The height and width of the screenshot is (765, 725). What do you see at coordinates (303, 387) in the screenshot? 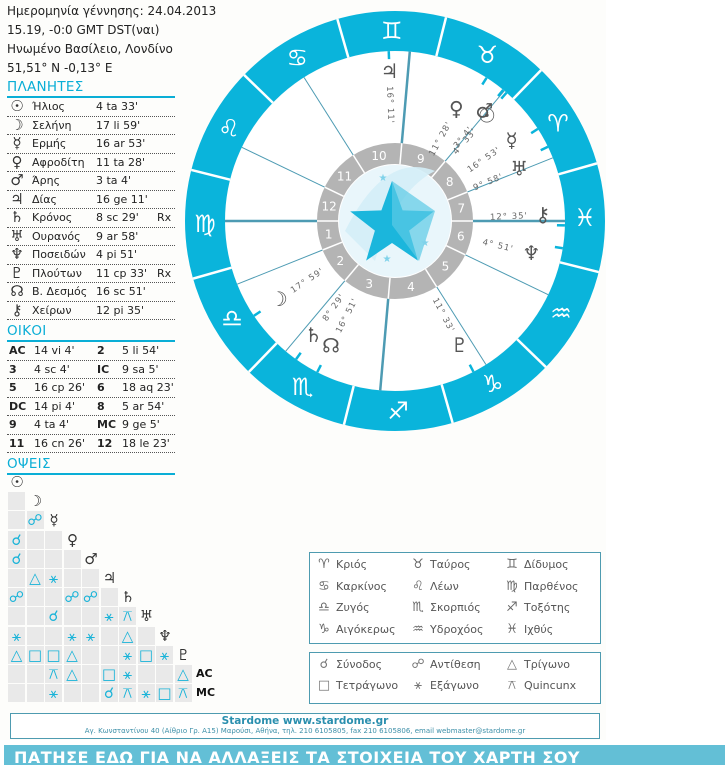
I see `zodiac-sign-icon: ♏` at bounding box center [303, 387].